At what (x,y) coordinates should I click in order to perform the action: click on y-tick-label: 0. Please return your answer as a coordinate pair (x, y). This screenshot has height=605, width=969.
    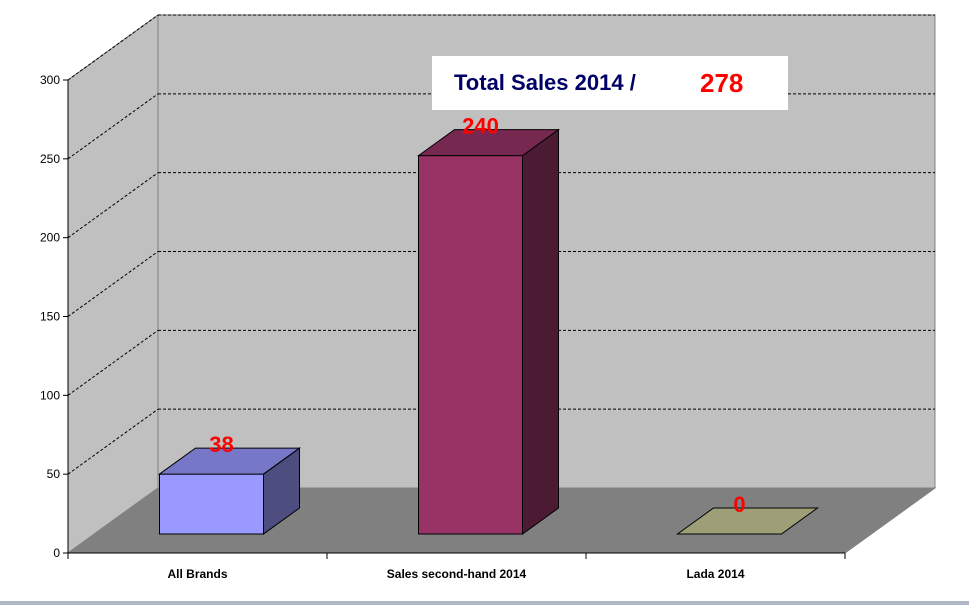
    Looking at the image, I should click on (56, 553).